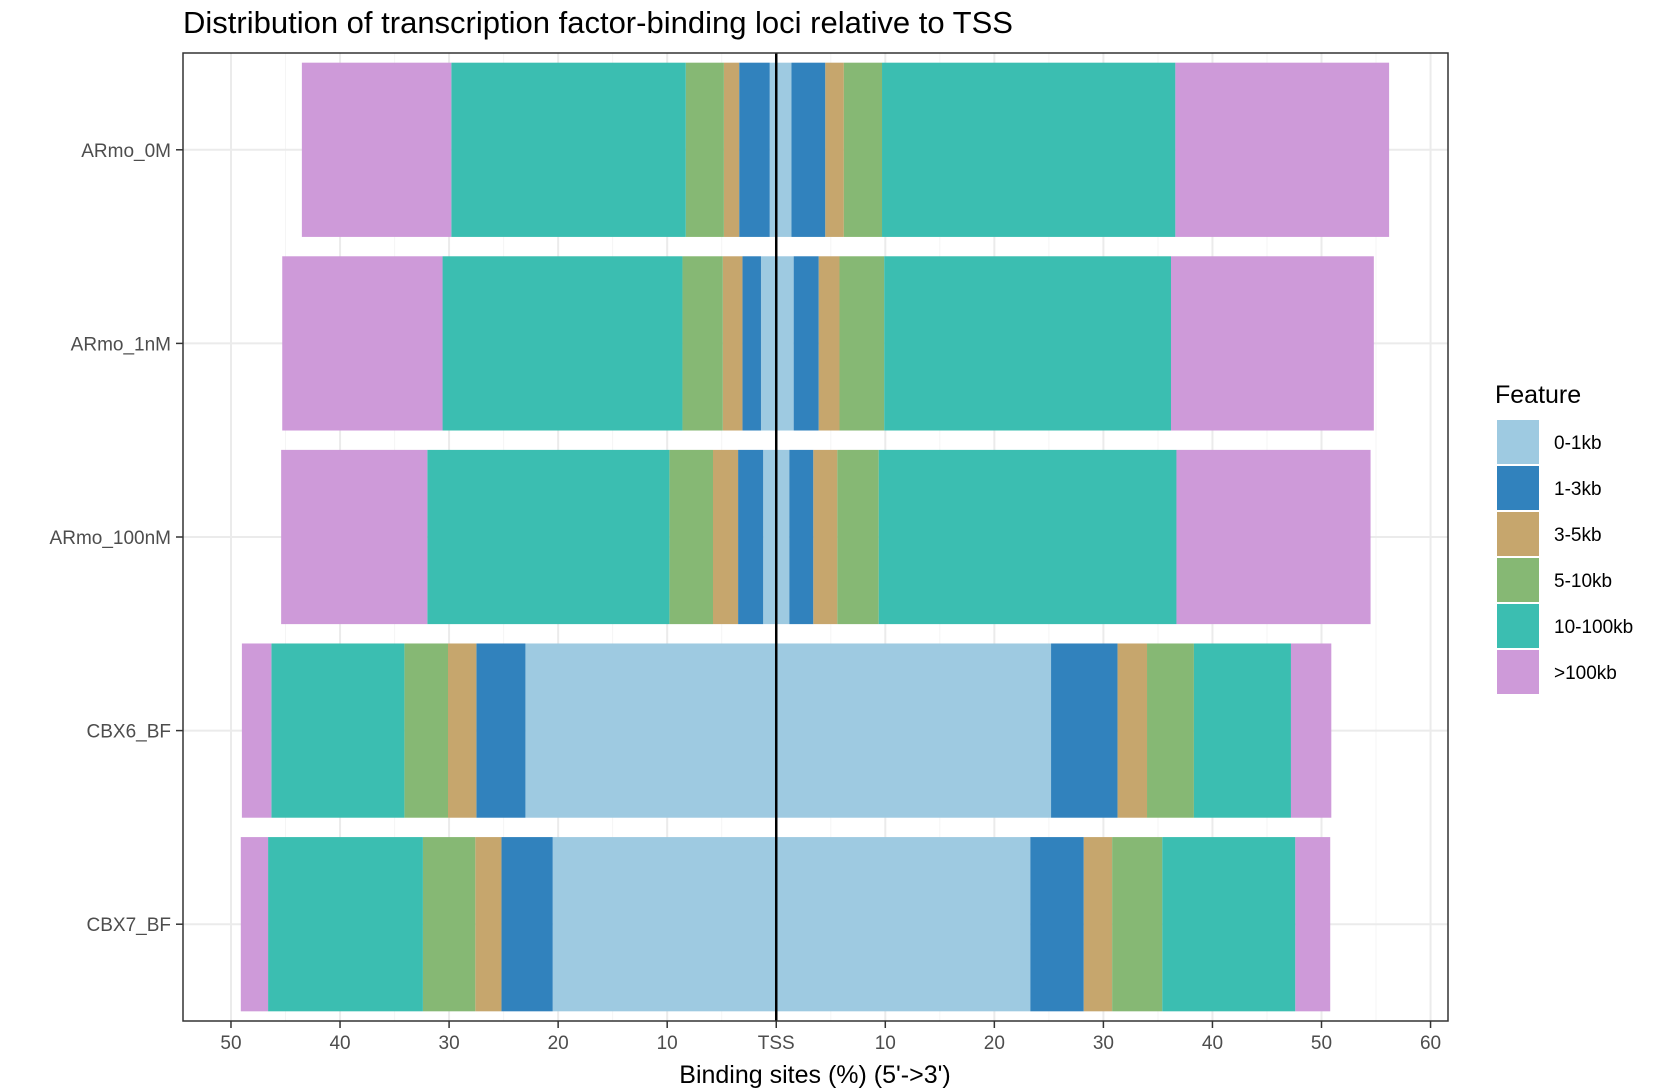 The height and width of the screenshot is (1090, 1660). Describe the element at coordinates (1578, 535) in the screenshot. I see `legend-label: 3-5kb` at that location.